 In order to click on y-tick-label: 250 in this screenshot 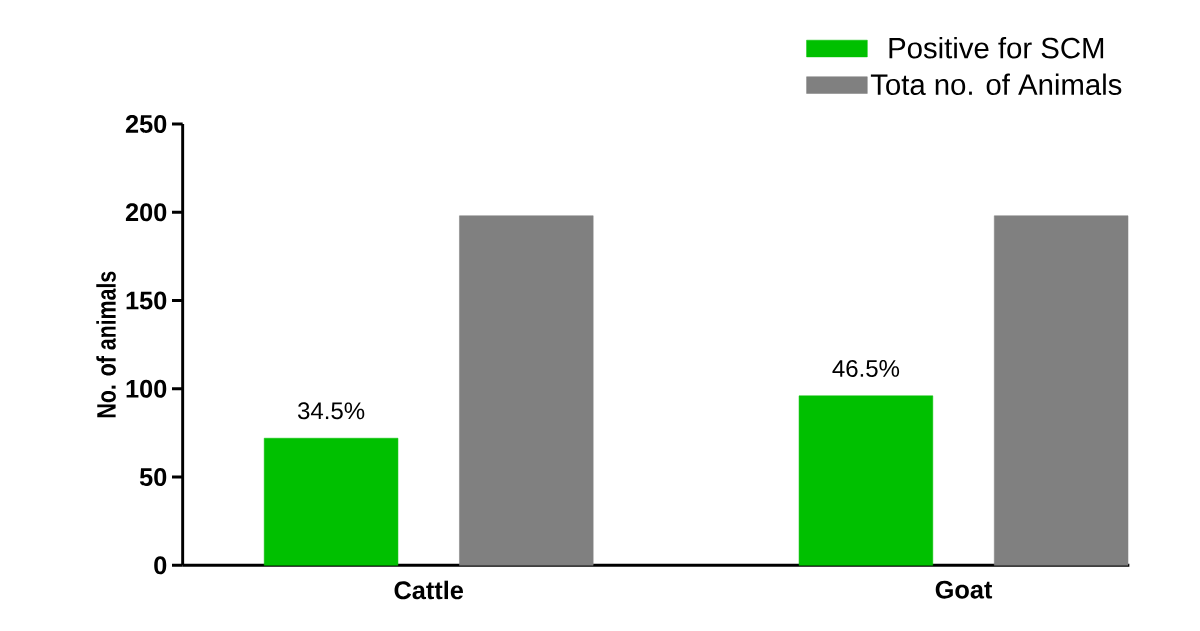, I will do `click(146, 124)`.